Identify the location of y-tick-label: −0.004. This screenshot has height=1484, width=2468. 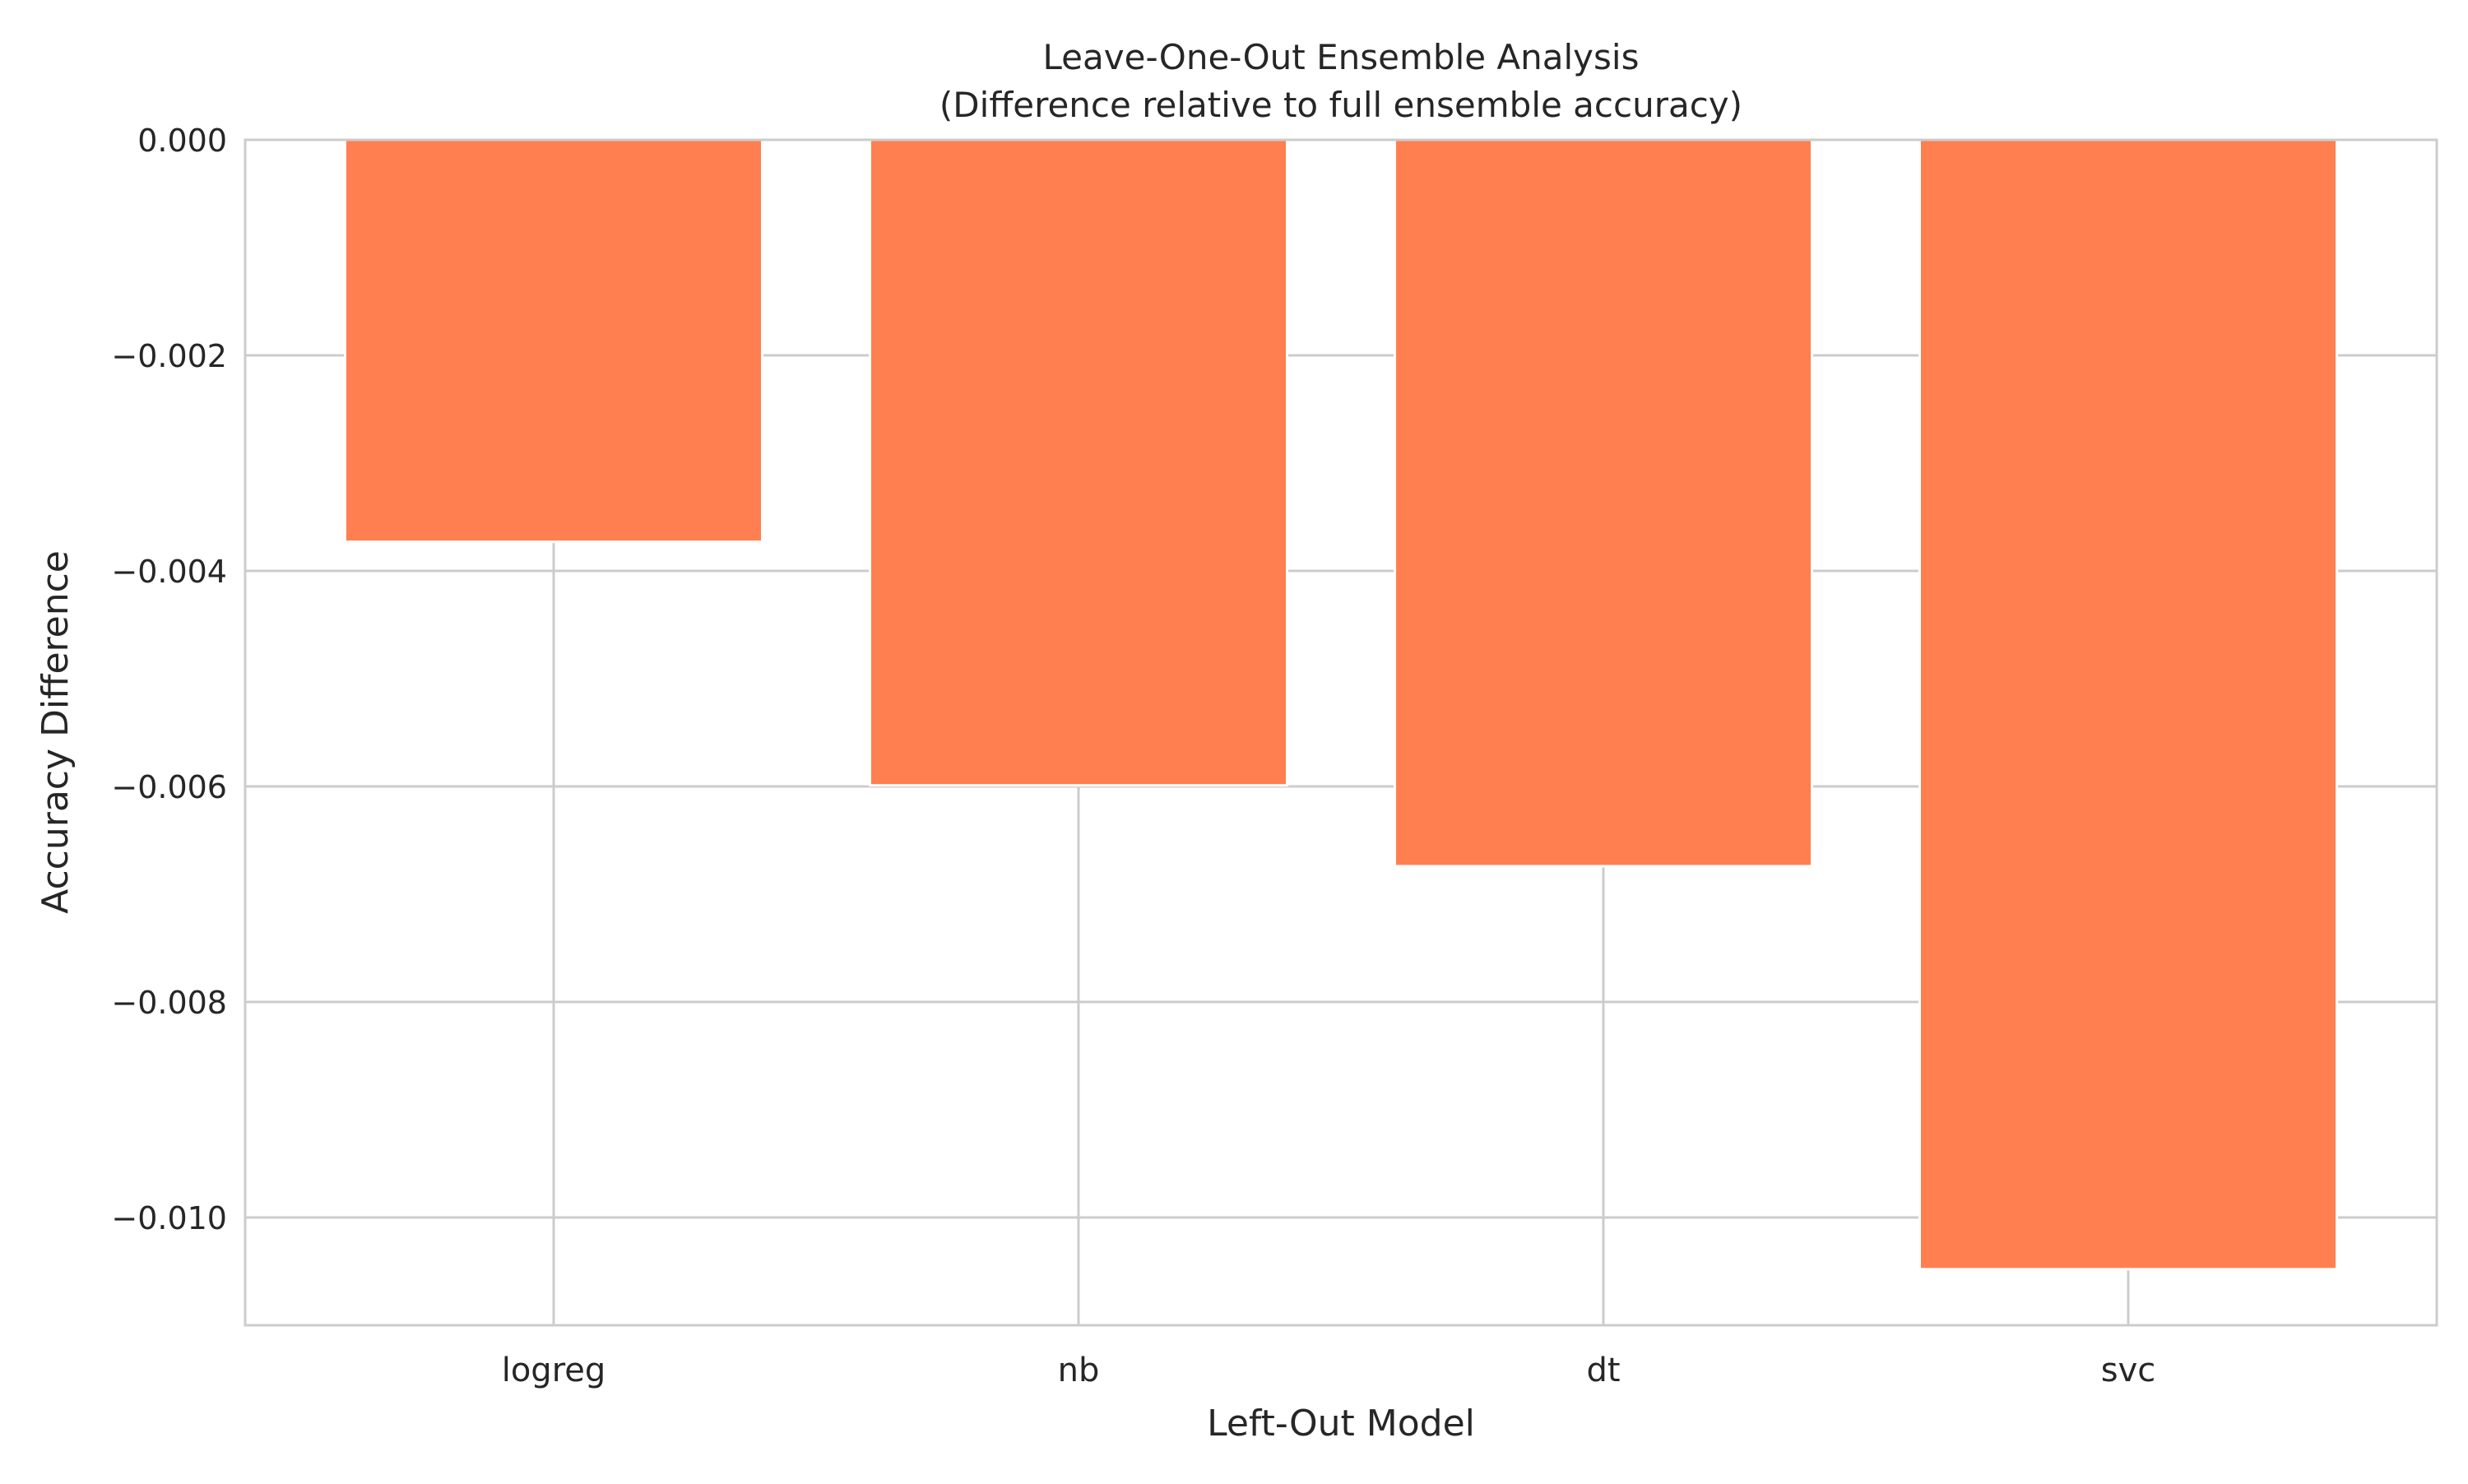
(169, 572).